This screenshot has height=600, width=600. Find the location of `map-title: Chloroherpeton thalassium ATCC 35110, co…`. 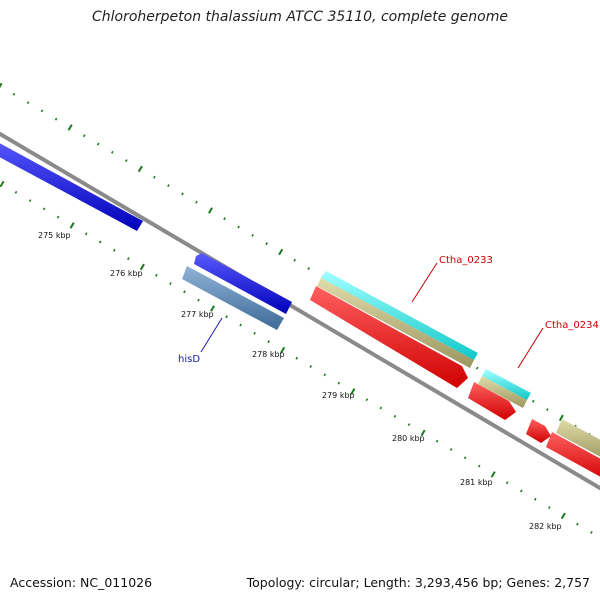

map-title: Chloroherpeton thalassium ATCC 35110, co… is located at coordinates (300, 17).